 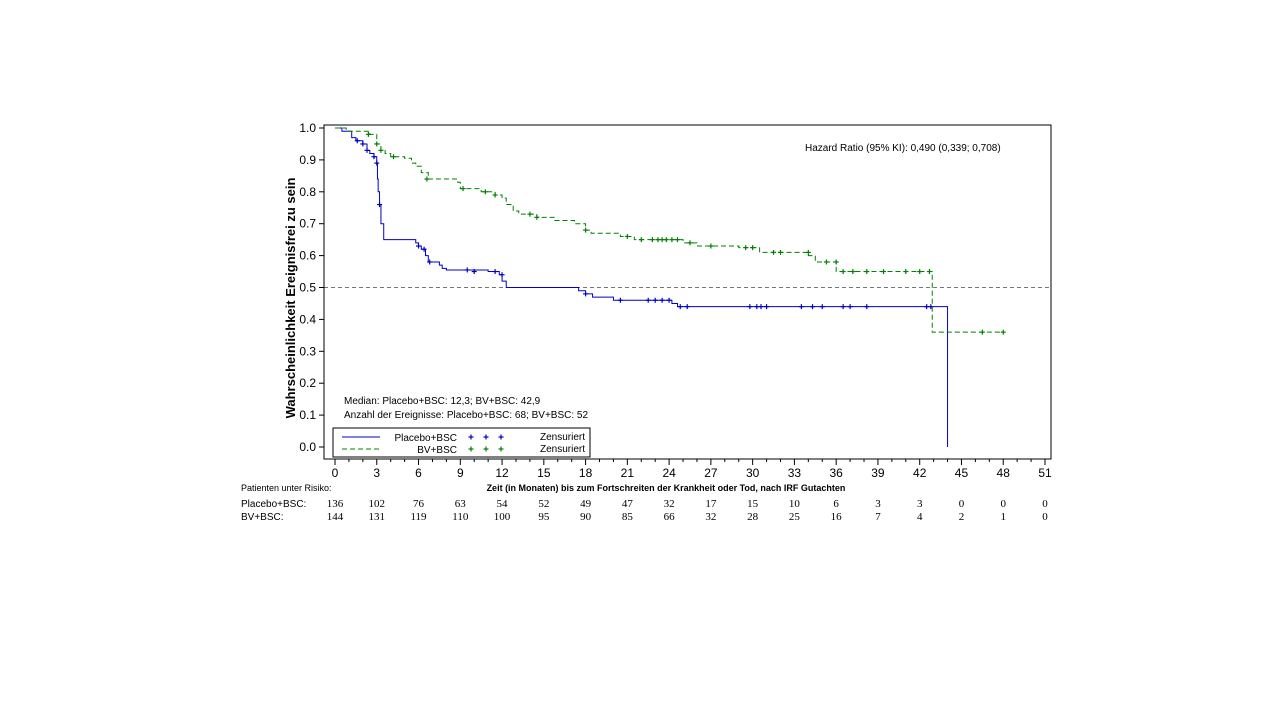 What do you see at coordinates (1045, 473) in the screenshot?
I see `x-tick-label: 51` at bounding box center [1045, 473].